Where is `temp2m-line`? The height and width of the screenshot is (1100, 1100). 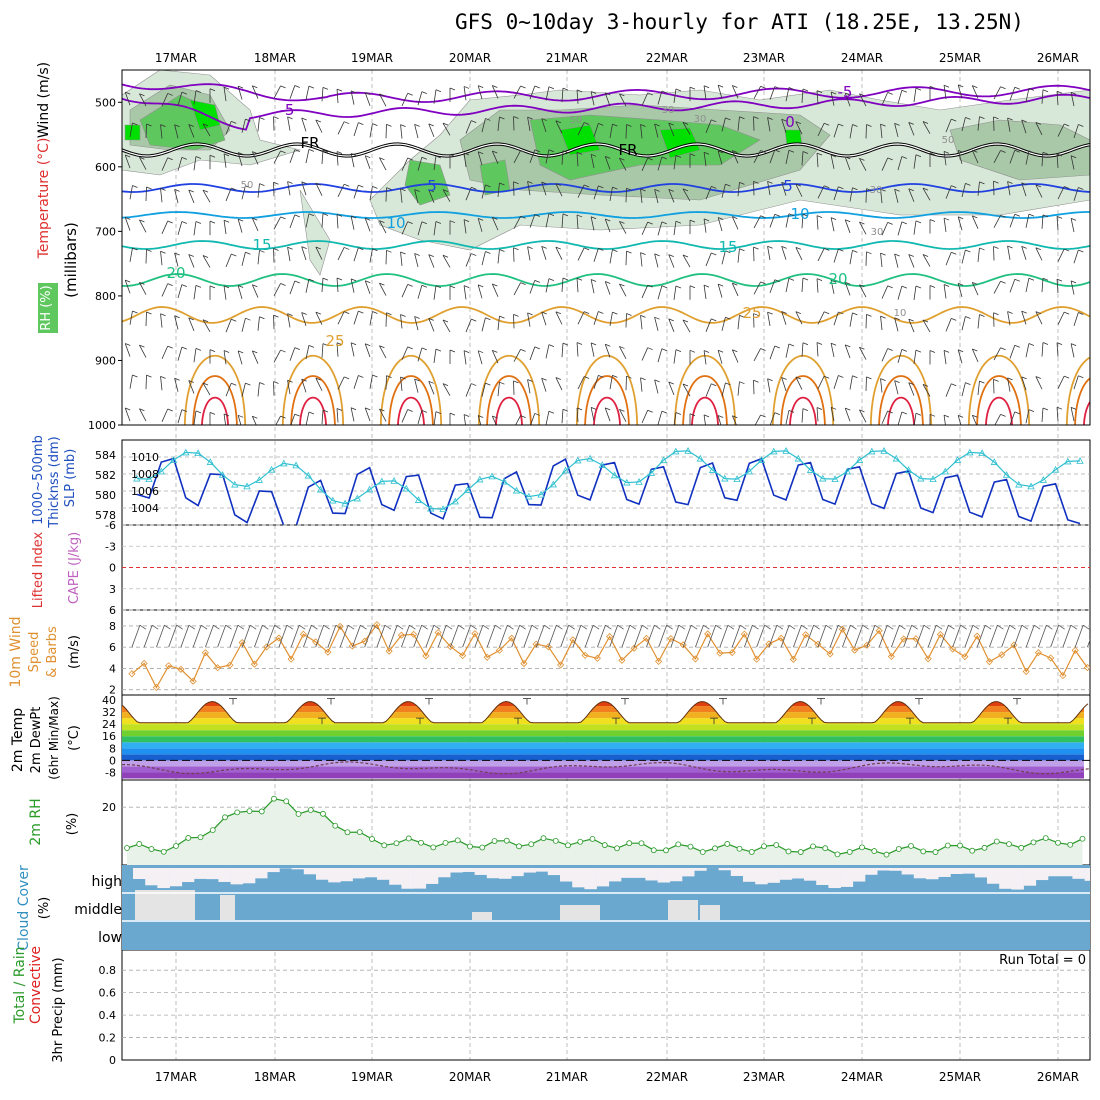
temp2m-line is located at coordinates (605, 712).